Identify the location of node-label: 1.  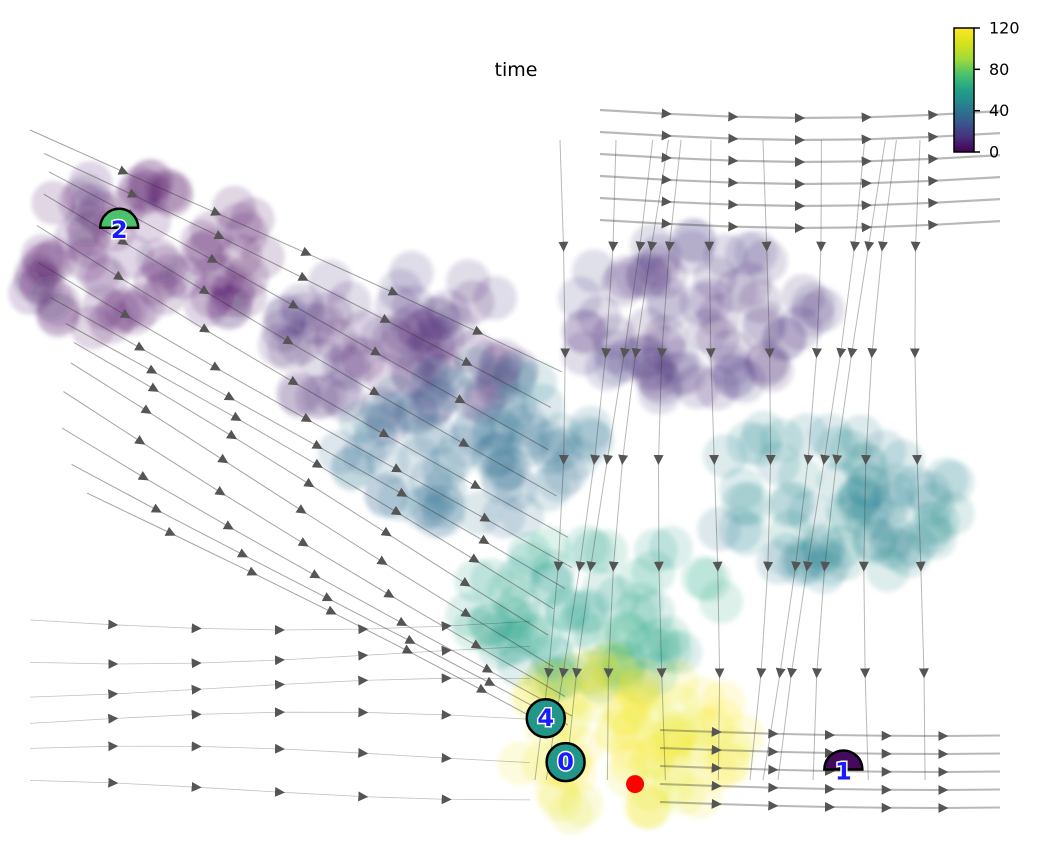
(843, 771).